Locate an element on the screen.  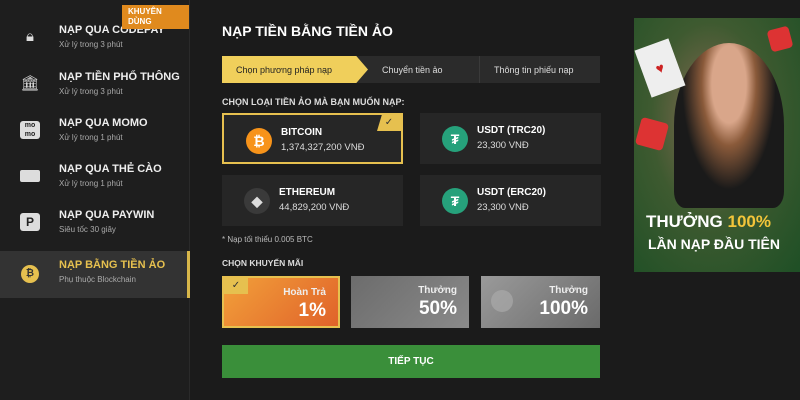
continue-button: TIẾP TỤC is located at coordinates (411, 361).